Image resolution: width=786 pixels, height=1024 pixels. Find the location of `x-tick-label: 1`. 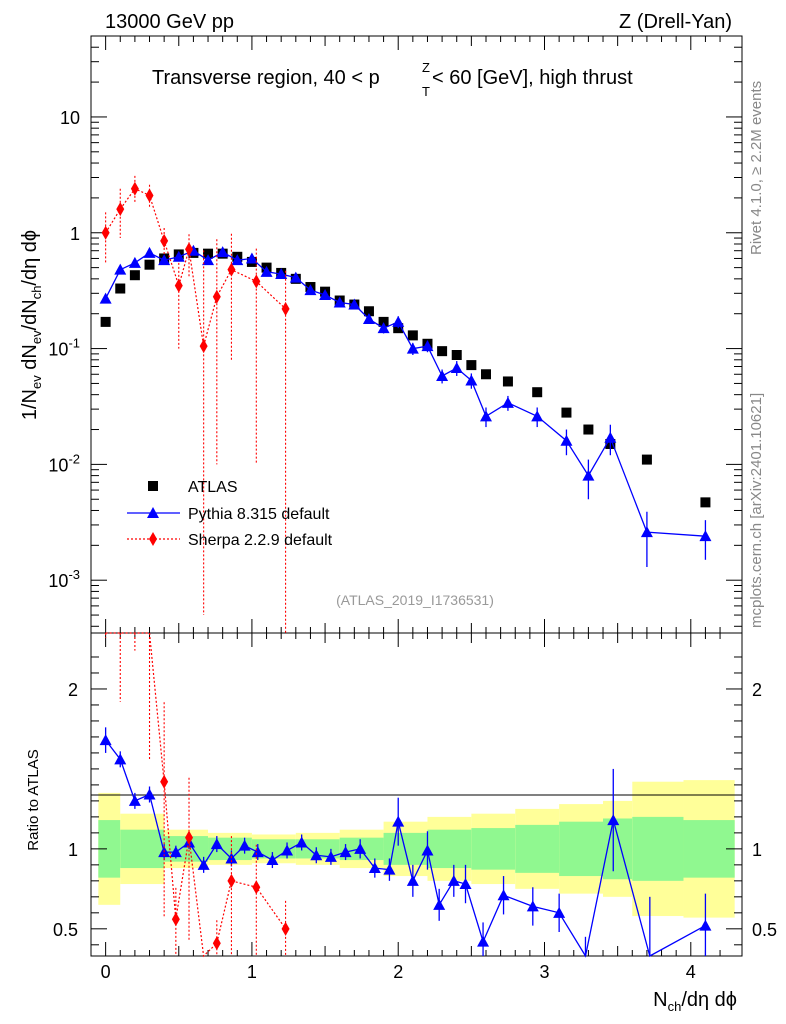

x-tick-label: 1 is located at coordinates (252, 972).